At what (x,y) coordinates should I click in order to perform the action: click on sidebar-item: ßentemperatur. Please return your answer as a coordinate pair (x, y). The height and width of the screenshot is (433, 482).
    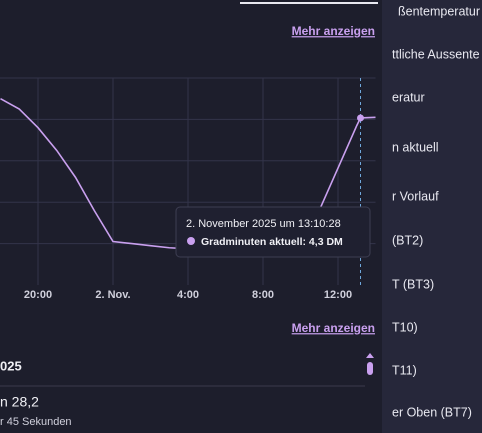
    Looking at the image, I should click on (439, 11).